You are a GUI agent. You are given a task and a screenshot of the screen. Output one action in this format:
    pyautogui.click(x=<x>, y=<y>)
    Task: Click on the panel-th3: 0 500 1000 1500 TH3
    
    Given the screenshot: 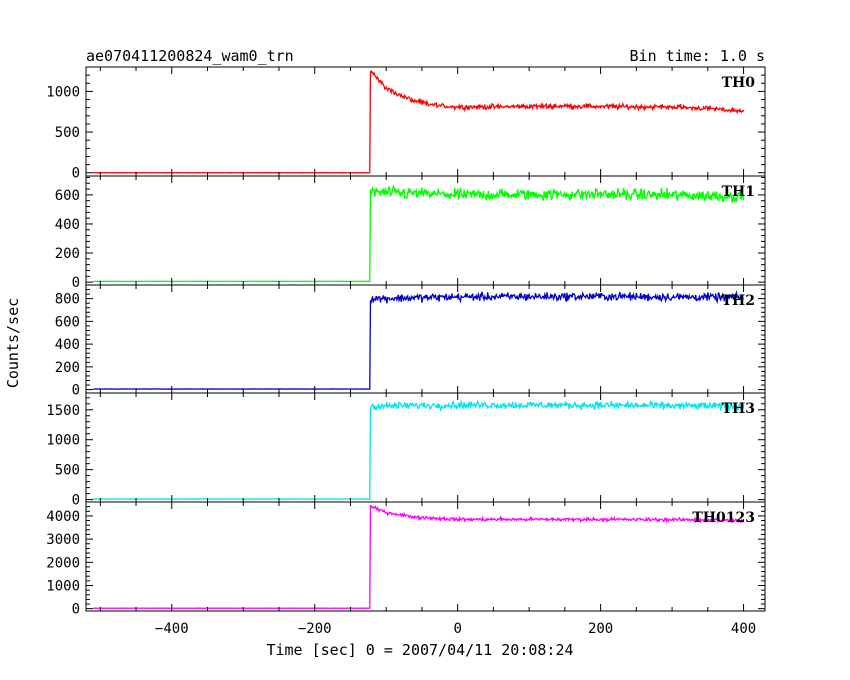 What is the action you would take?
    pyautogui.click(x=406, y=450)
    